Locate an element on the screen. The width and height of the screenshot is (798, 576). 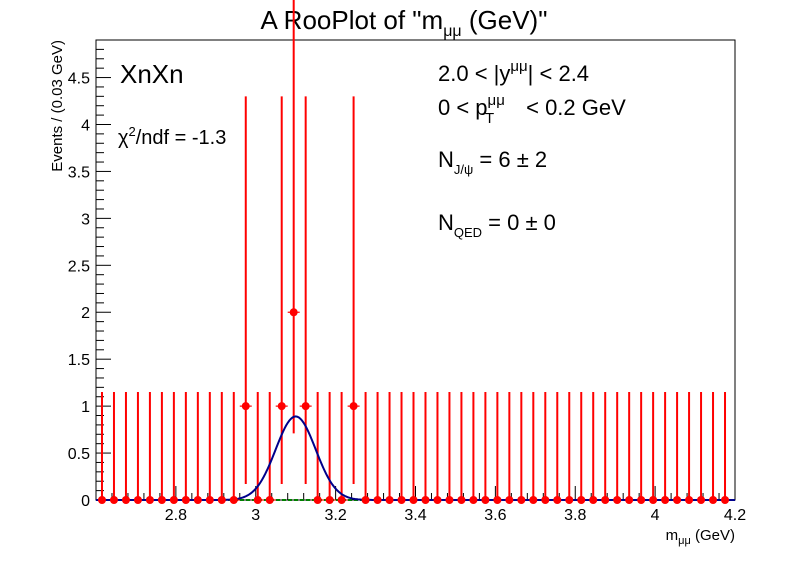
y-tick-label: 4 is located at coordinates (85, 125).